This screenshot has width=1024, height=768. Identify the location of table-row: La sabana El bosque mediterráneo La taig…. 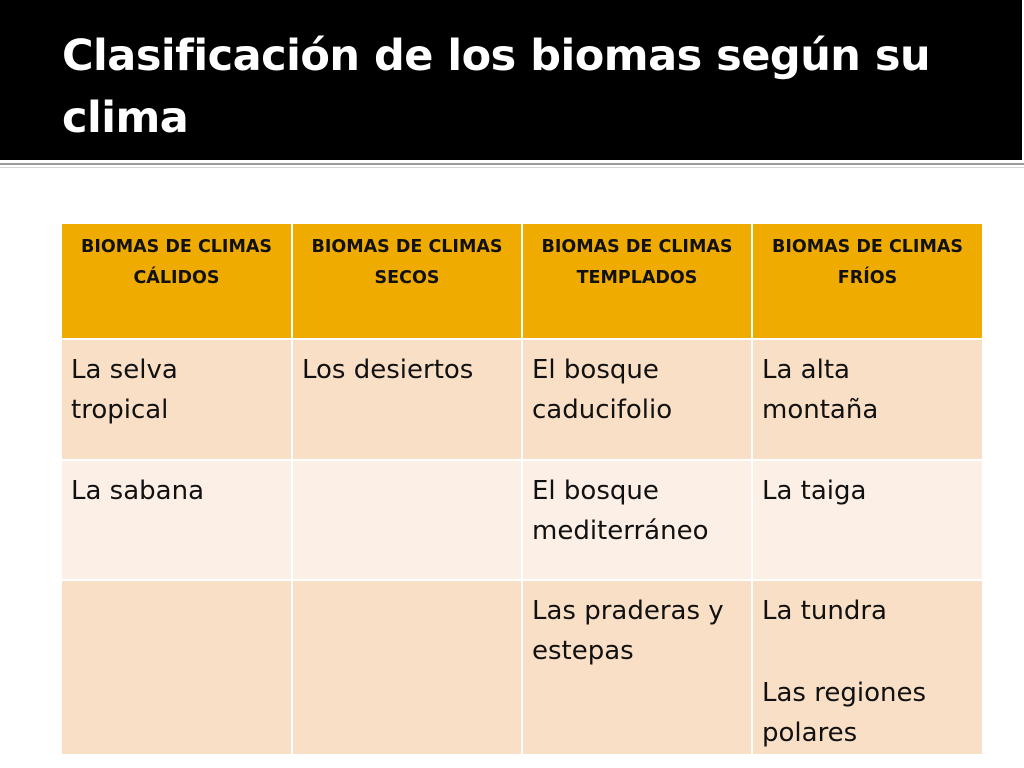
(522, 520).